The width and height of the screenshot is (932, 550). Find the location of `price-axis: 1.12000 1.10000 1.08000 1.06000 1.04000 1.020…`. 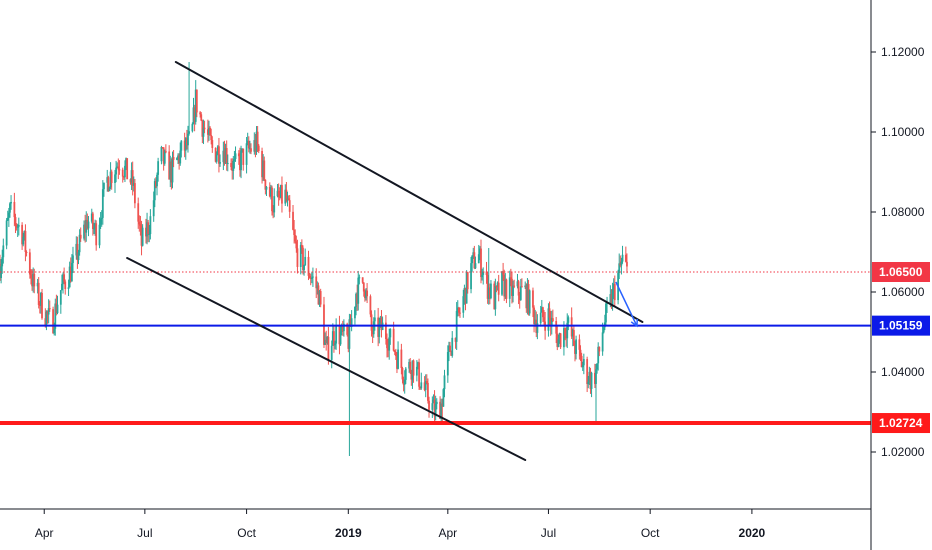

price-axis: 1.12000 1.10000 1.08000 1.06000 1.04000 1.020… is located at coordinates (898, 252).